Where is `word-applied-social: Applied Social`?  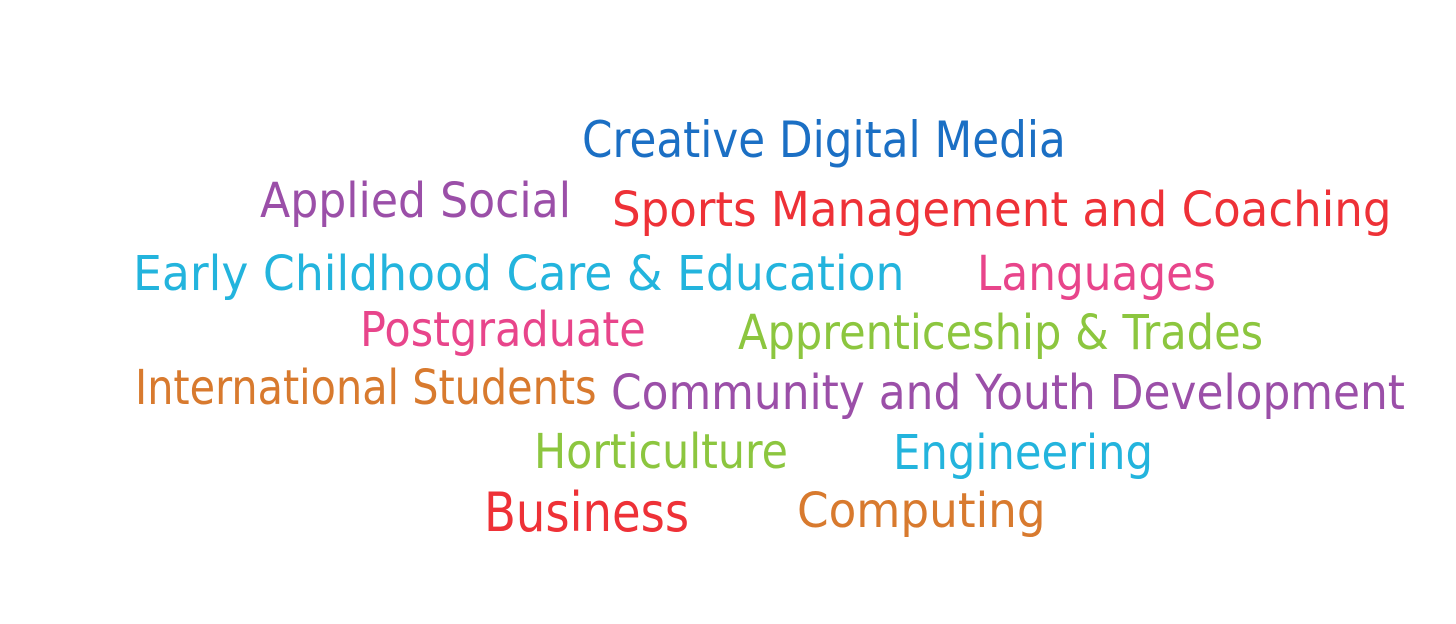
word-applied-social: Applied Social is located at coordinates (416, 201).